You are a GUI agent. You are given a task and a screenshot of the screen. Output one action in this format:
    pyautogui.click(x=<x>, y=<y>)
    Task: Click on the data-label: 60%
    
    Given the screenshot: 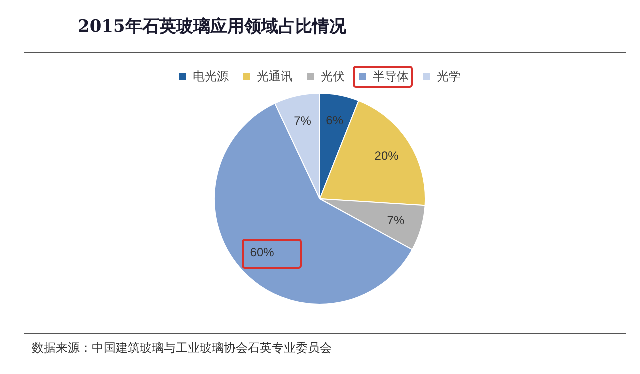 What is the action you would take?
    pyautogui.click(x=262, y=252)
    